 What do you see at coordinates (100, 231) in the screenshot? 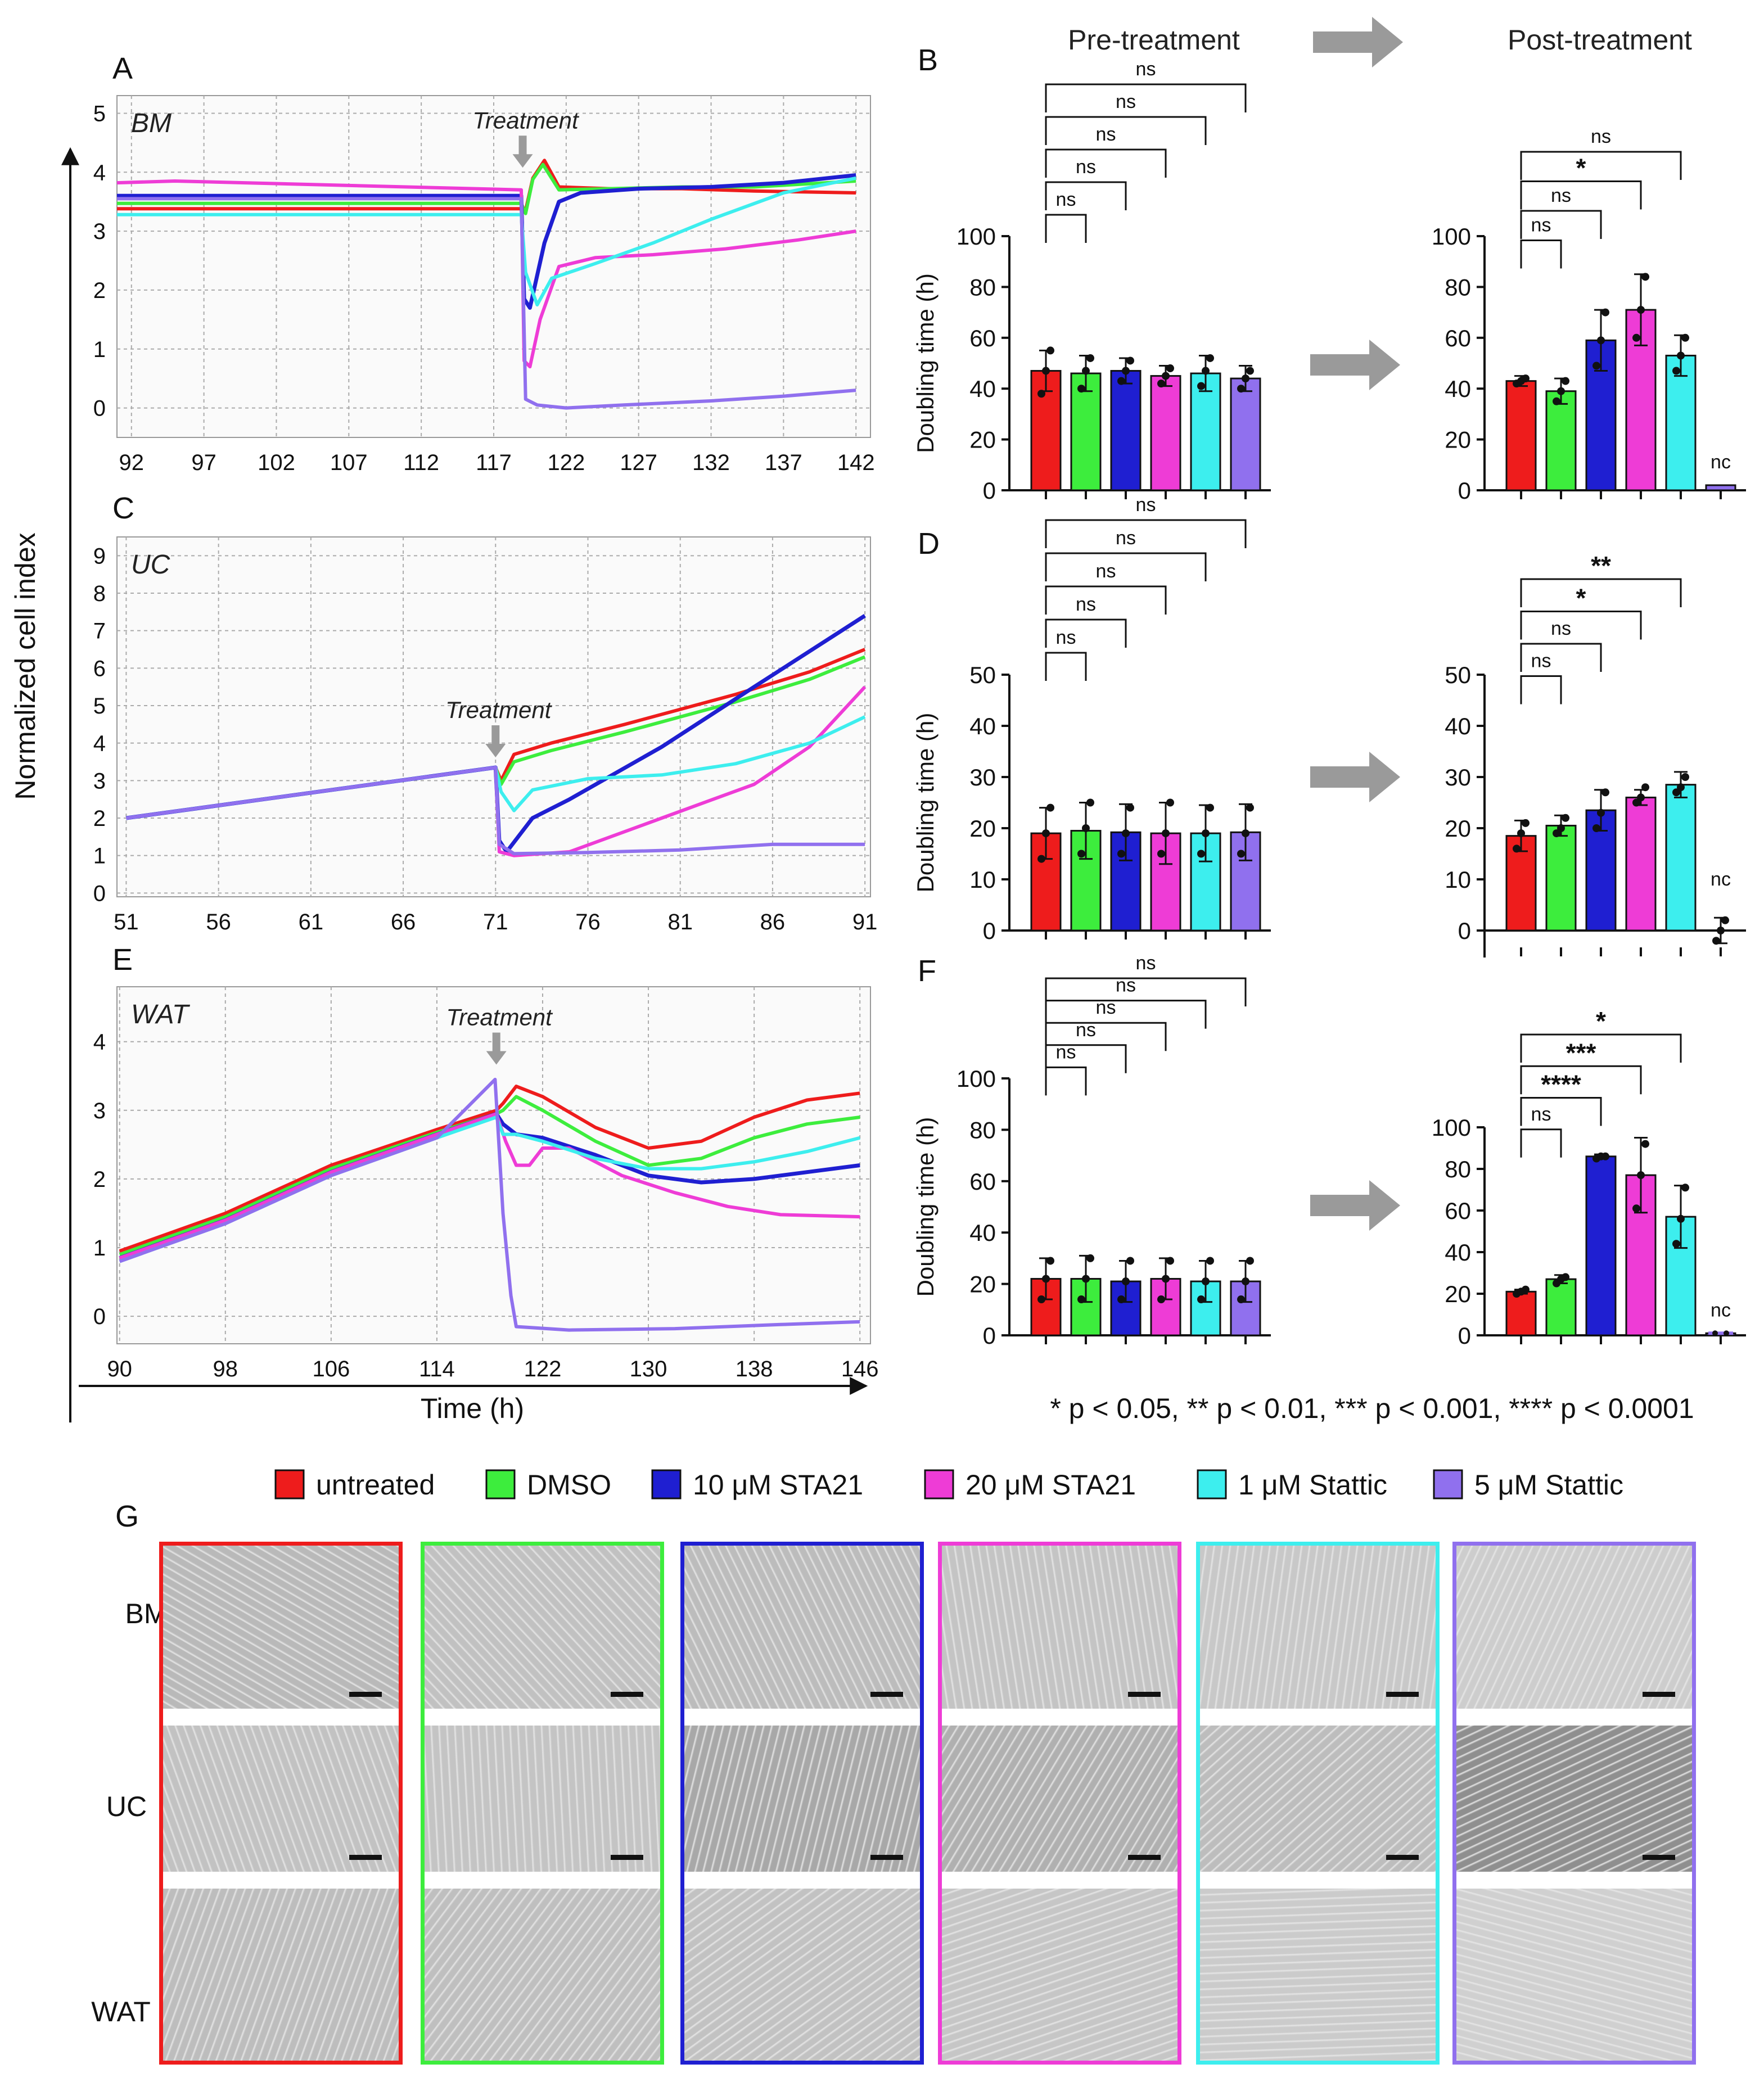
I see `y-tick-label: 3` at bounding box center [100, 231].